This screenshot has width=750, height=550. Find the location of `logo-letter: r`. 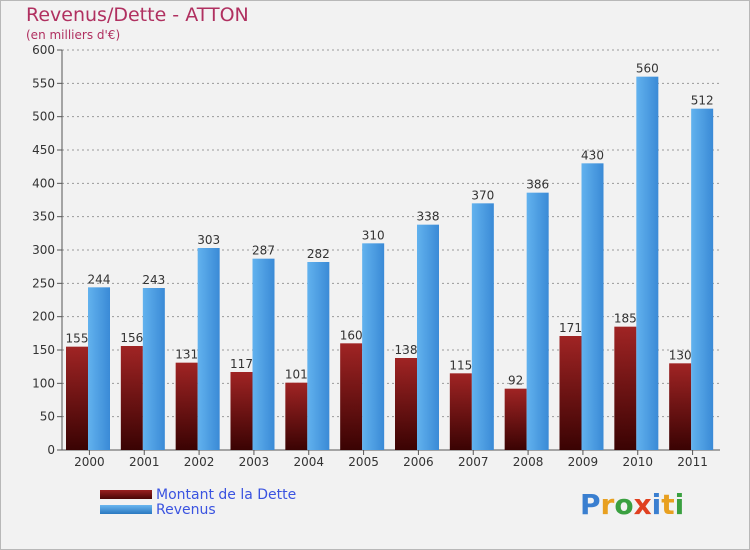

logo-letter: r is located at coordinates (607, 504).